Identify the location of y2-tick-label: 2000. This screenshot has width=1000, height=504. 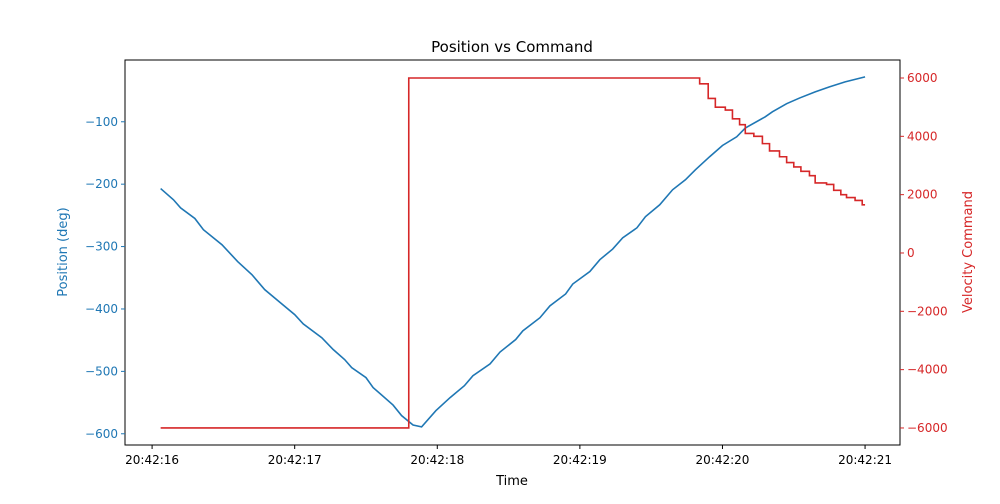
(922, 195).